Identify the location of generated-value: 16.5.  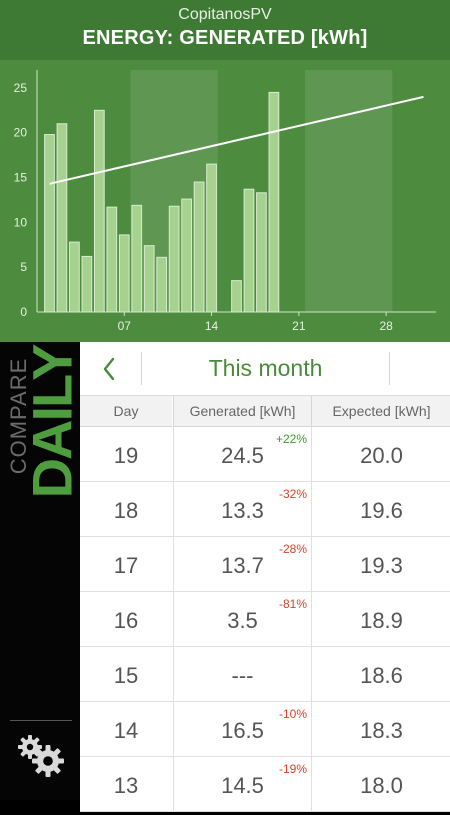
(242, 730).